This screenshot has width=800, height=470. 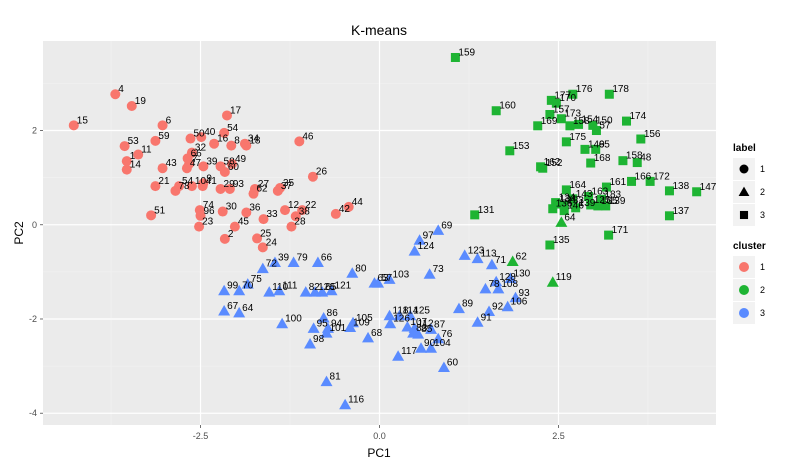 What do you see at coordinates (33, 319) in the screenshot?
I see `y-tick-label: -2` at bounding box center [33, 319].